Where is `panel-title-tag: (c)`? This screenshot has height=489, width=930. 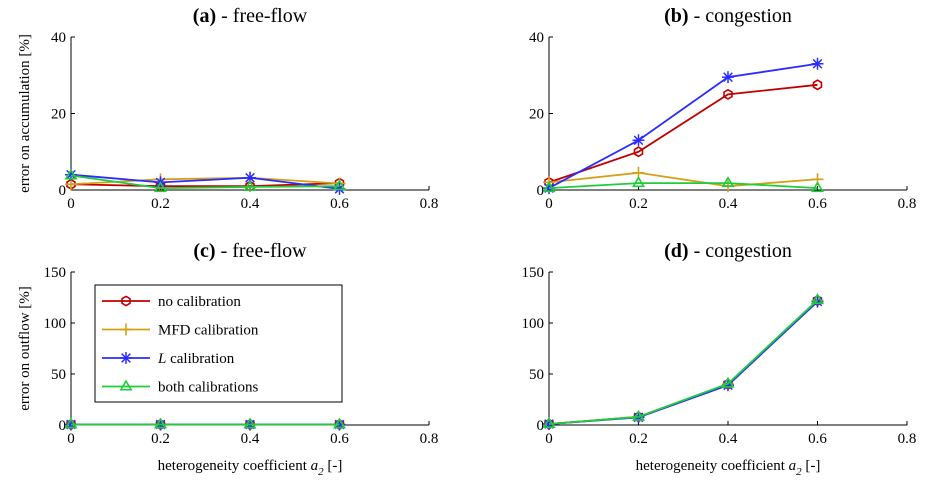
panel-title-tag: (c) is located at coordinates (204, 251).